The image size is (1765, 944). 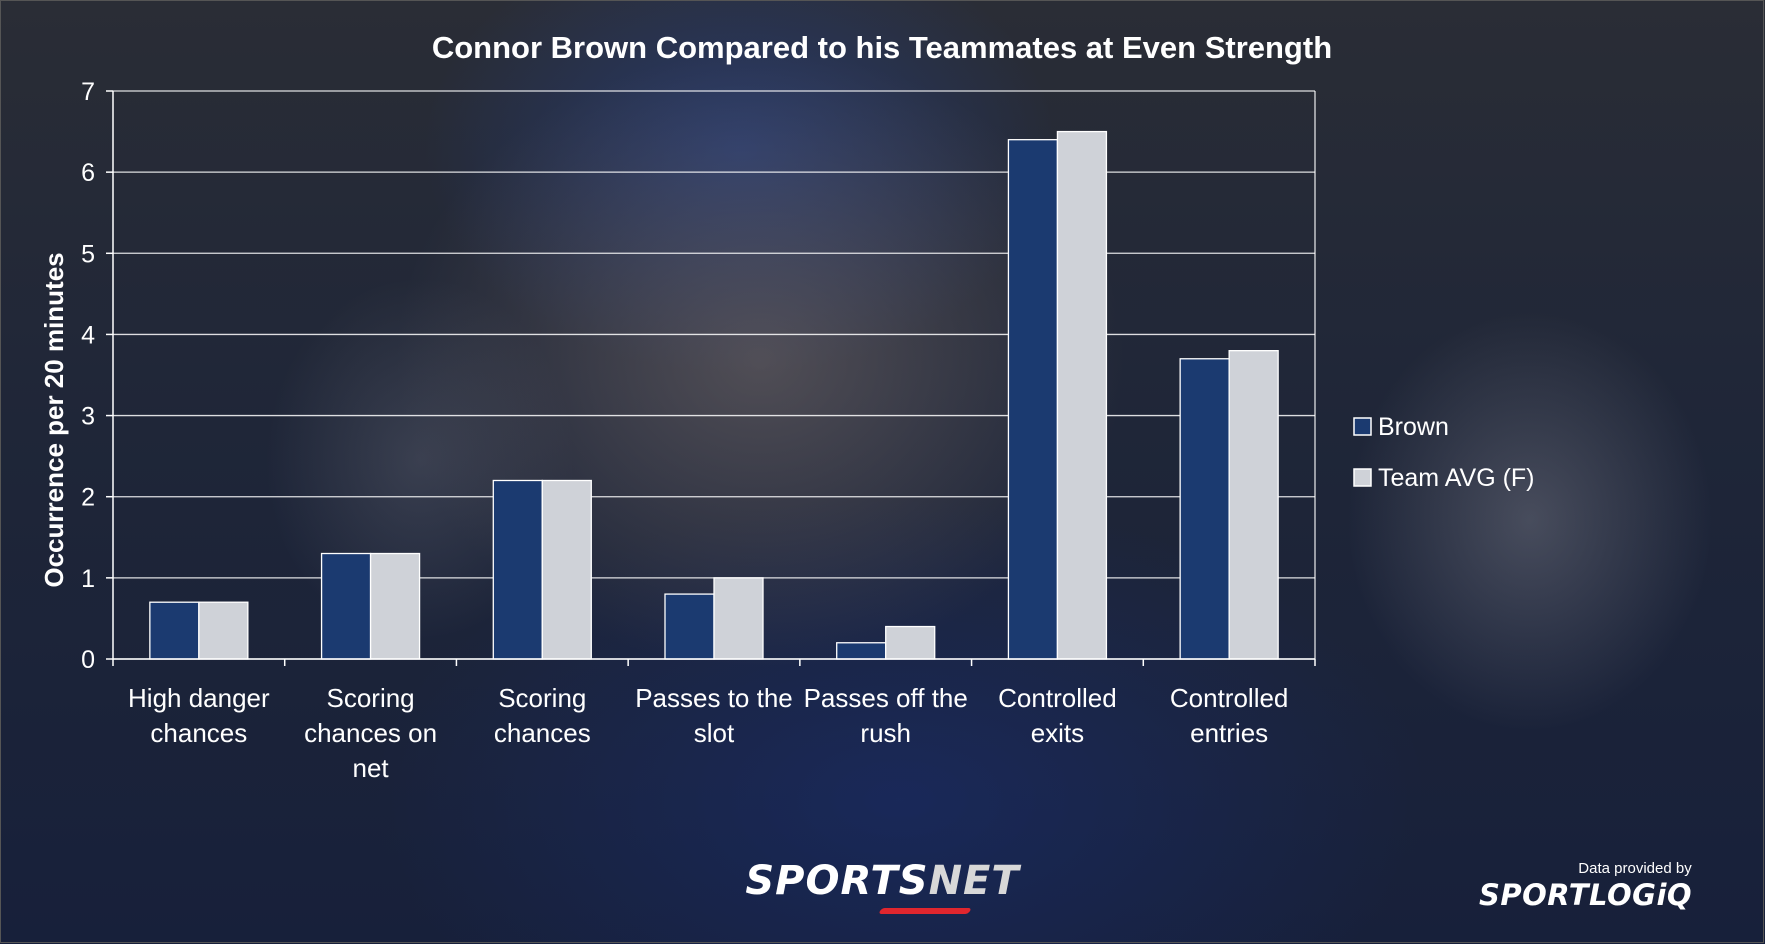 I want to click on y-tick-label: 6, so click(x=88, y=173).